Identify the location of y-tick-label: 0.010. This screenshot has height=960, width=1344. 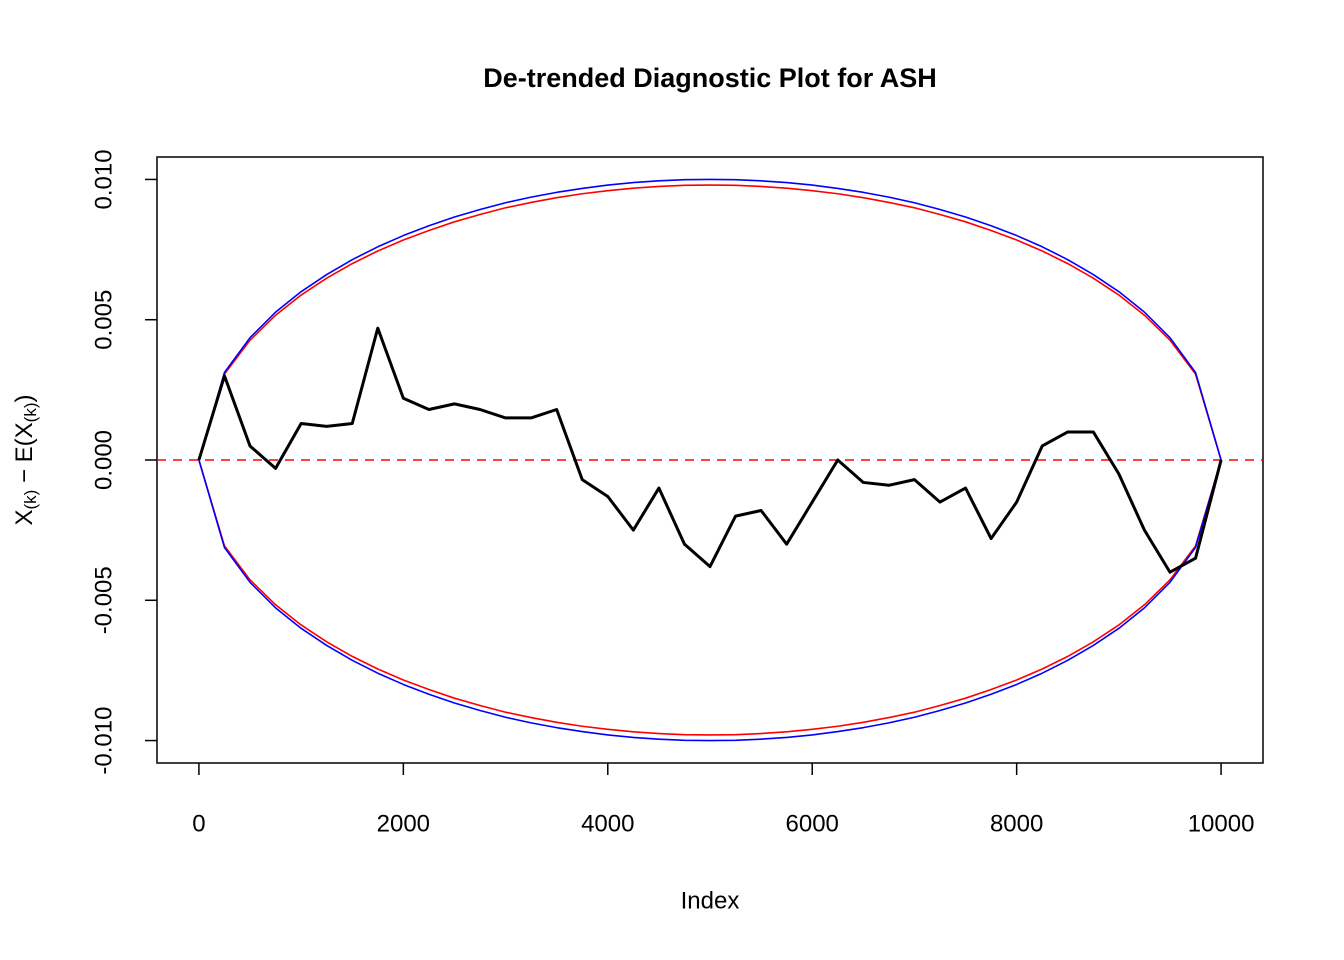
(103, 179).